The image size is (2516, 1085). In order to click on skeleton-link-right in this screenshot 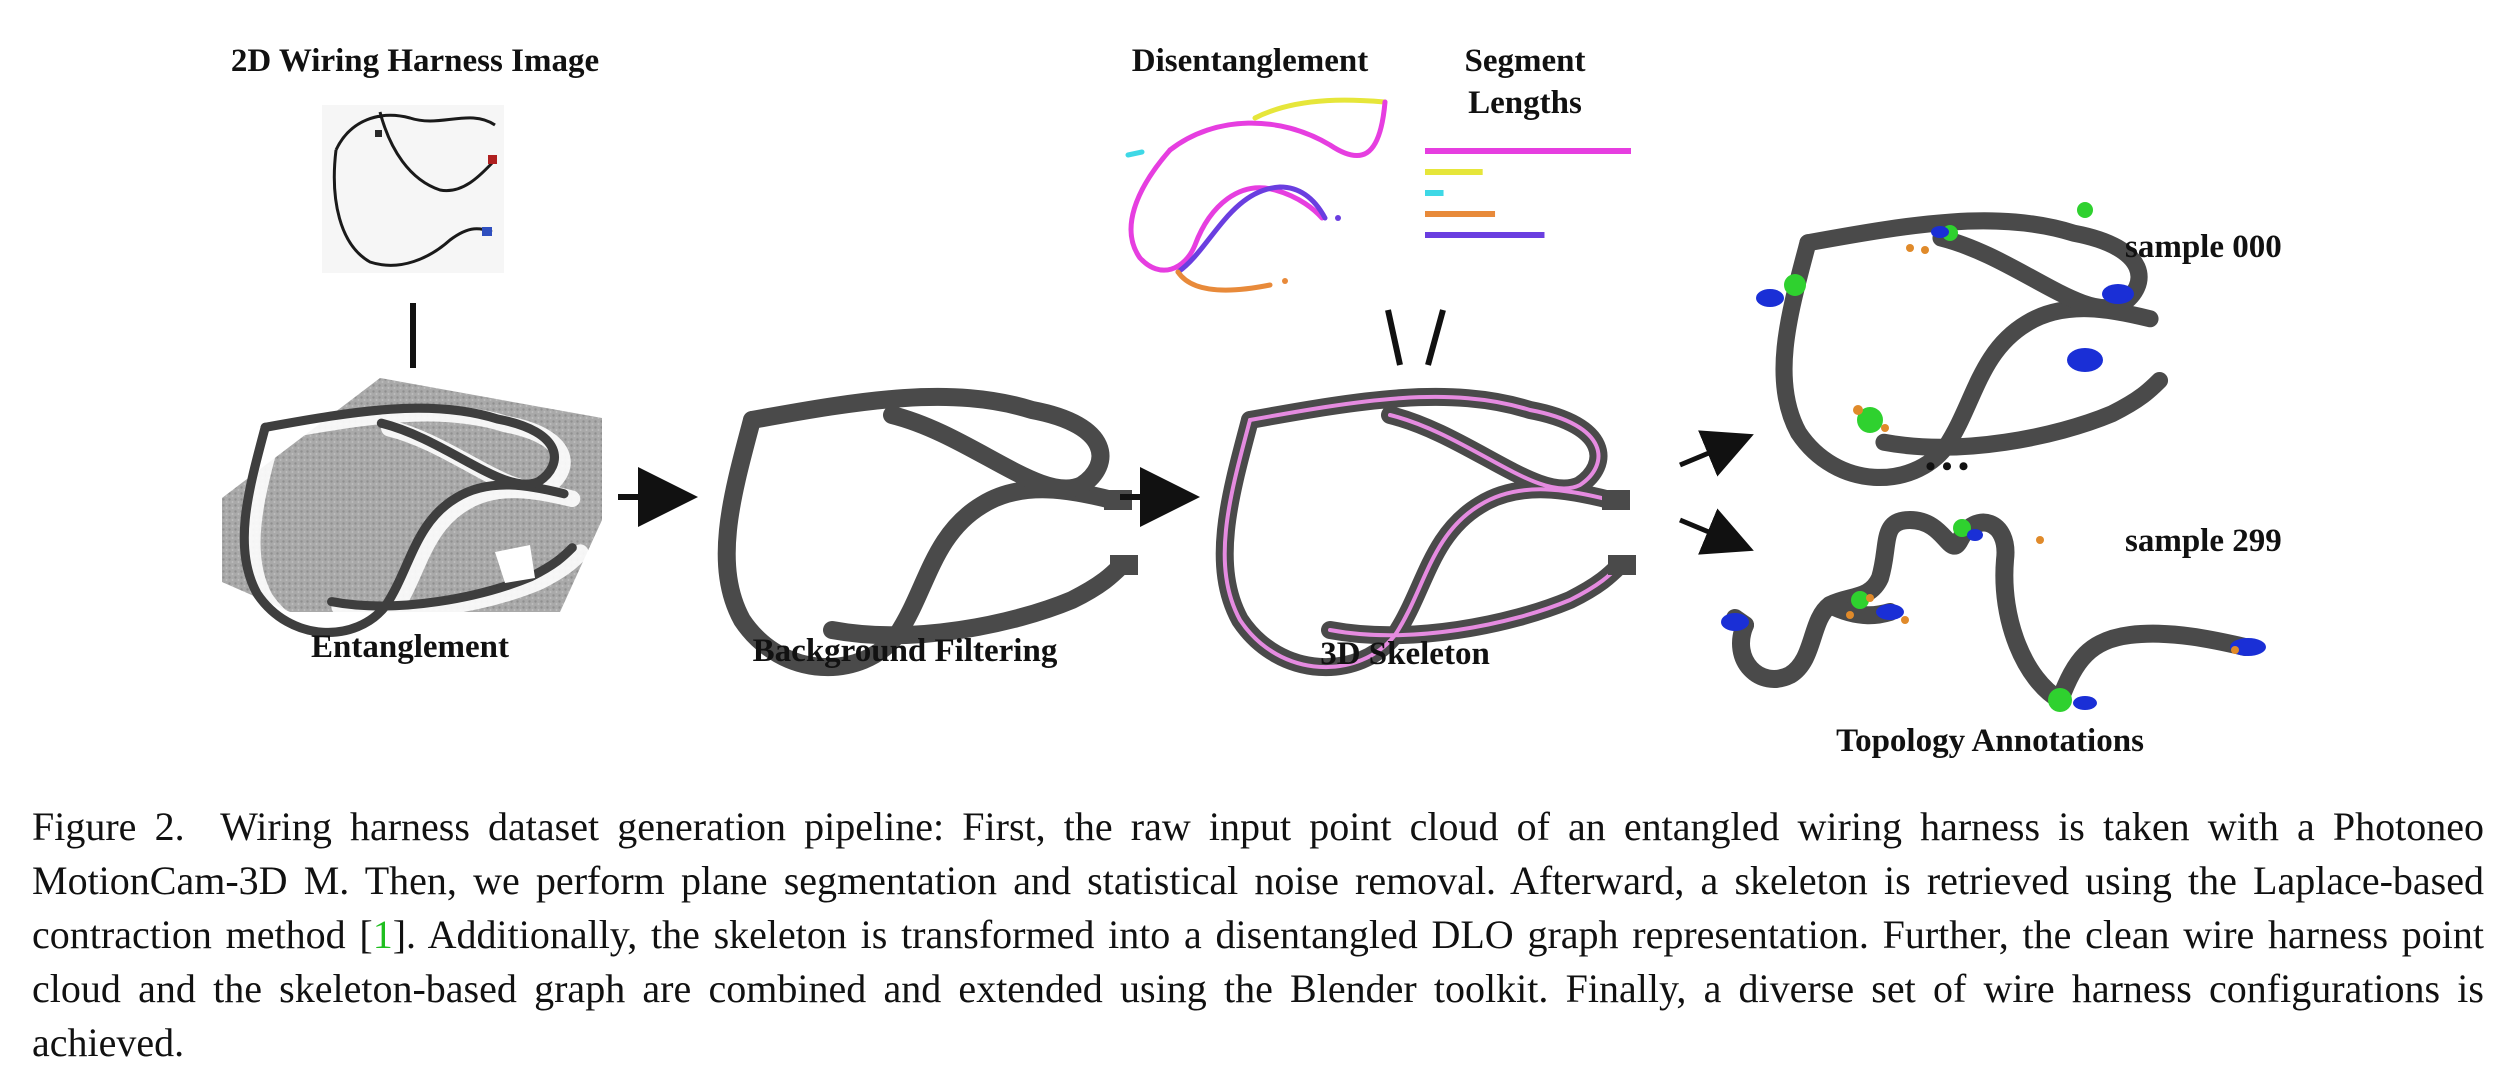, I will do `click(1435, 337)`.